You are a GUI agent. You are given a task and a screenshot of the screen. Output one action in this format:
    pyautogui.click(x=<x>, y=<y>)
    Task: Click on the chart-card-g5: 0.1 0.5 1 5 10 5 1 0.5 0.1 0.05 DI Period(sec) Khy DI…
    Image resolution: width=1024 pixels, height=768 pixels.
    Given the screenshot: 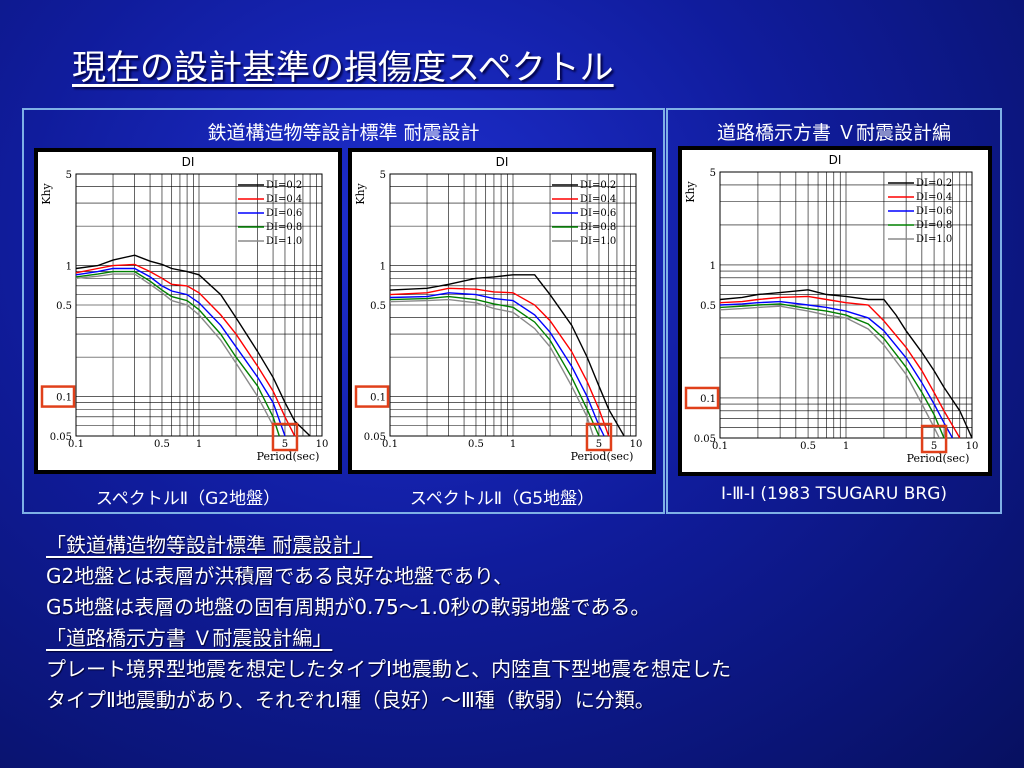 What is the action you would take?
    pyautogui.click(x=502, y=311)
    